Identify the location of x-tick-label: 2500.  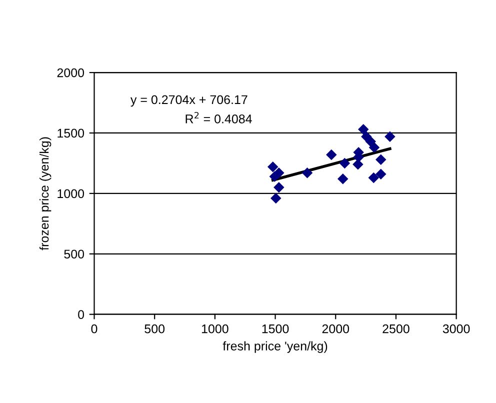
(396, 329).